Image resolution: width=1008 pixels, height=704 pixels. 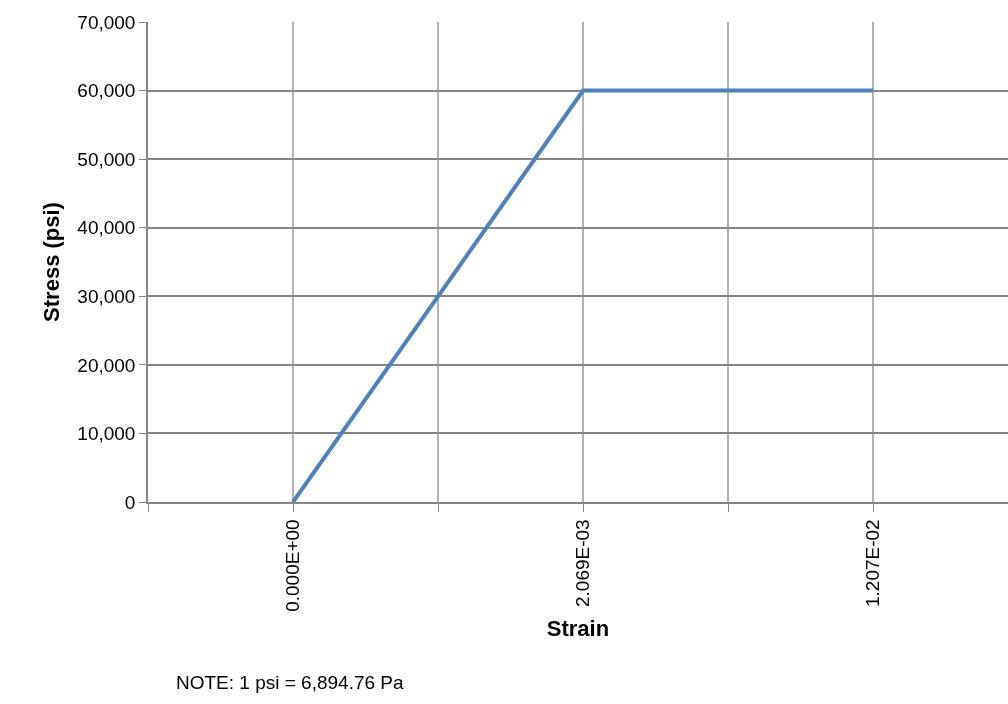 What do you see at coordinates (106, 159) in the screenshot?
I see `y-tick-label: 50,000` at bounding box center [106, 159].